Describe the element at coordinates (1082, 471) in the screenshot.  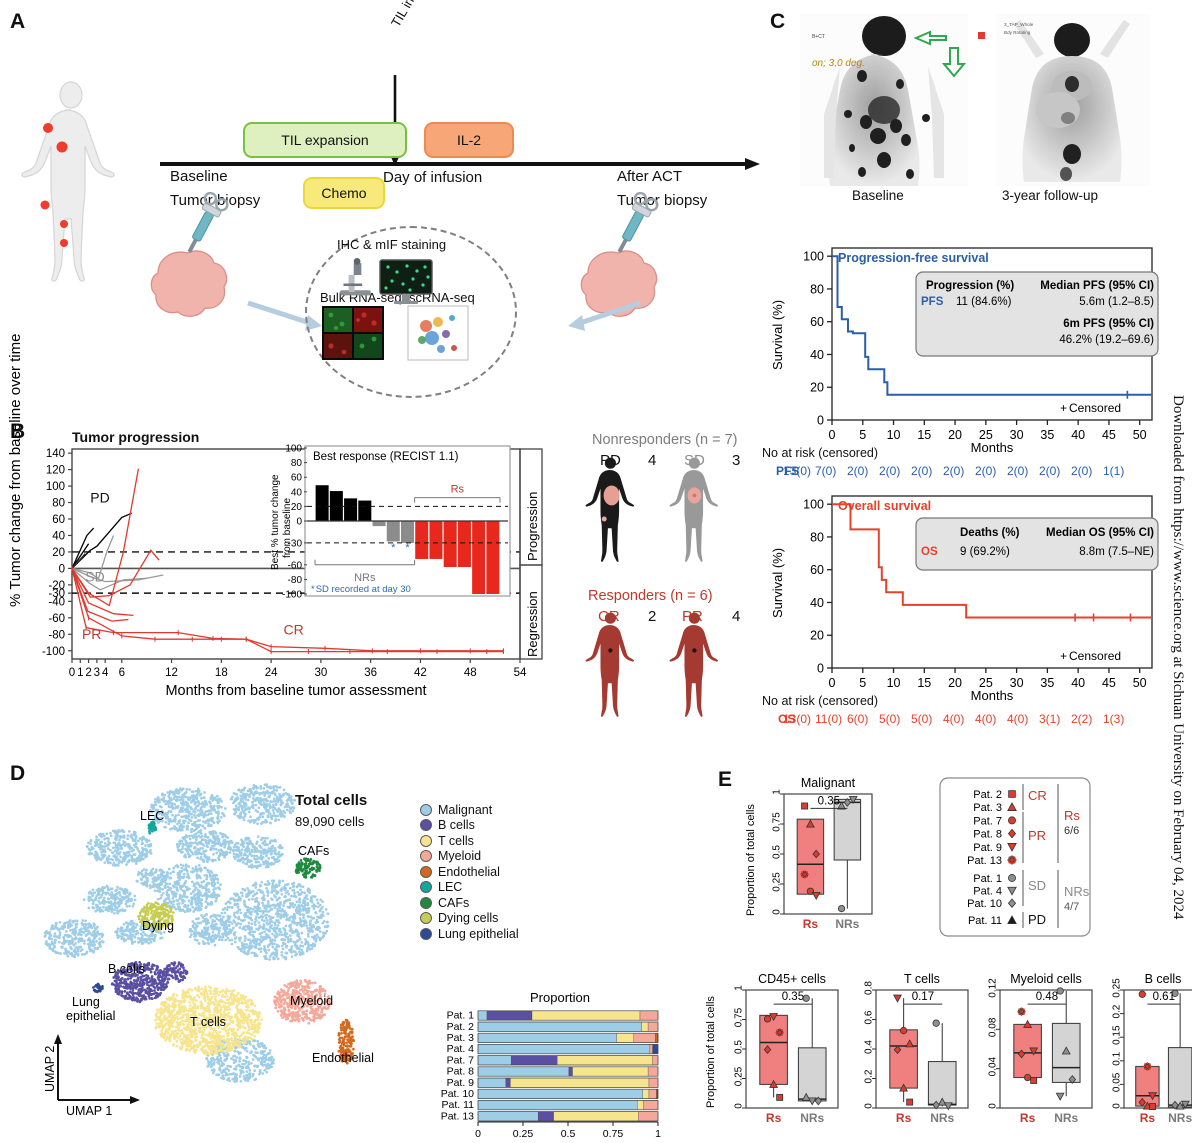
I see `risk-value: 2(0)` at that location.